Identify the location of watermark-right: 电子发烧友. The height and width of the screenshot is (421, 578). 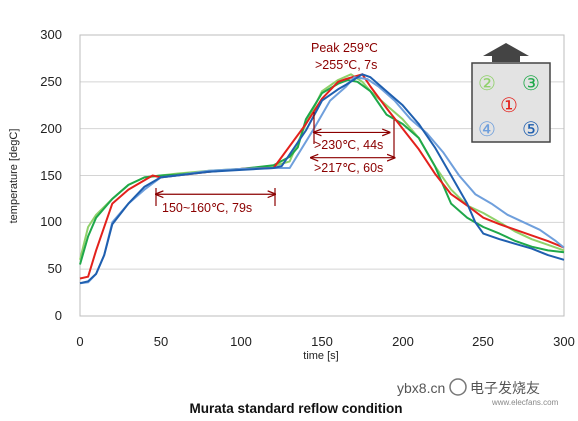
(505, 388).